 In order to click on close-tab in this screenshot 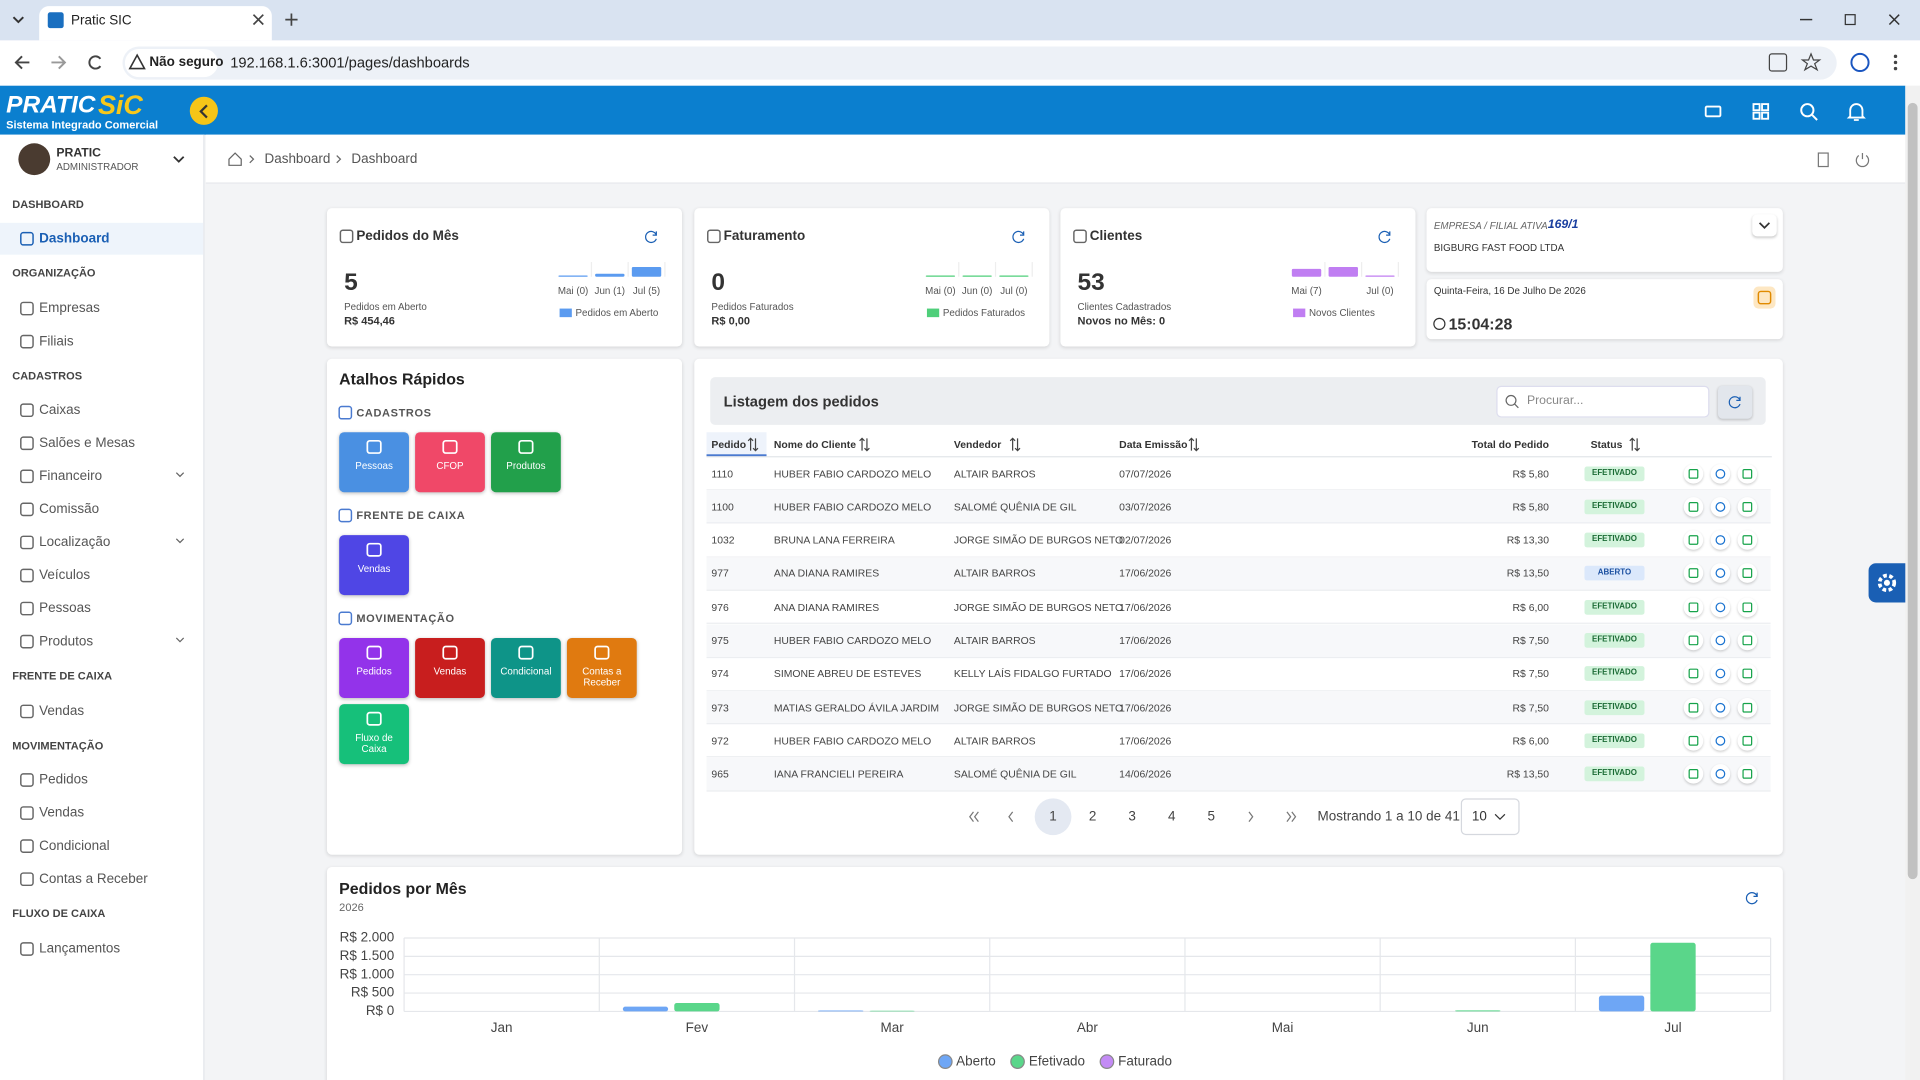, I will do `click(258, 20)`.